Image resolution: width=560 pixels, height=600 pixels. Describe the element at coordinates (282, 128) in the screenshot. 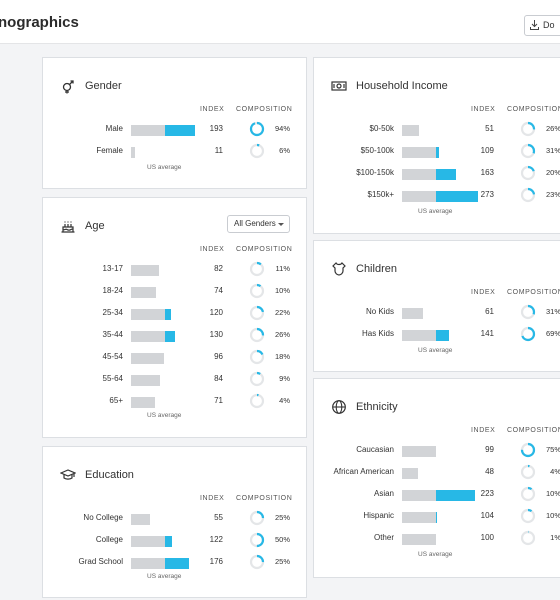

I see `composition-value: 94%` at that location.